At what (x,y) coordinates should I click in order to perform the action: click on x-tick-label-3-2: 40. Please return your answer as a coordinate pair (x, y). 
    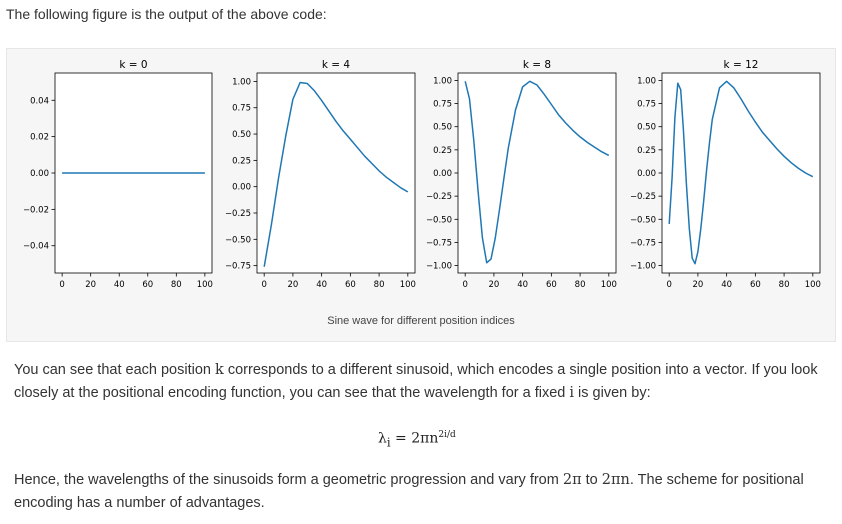
    Looking at the image, I should click on (726, 285).